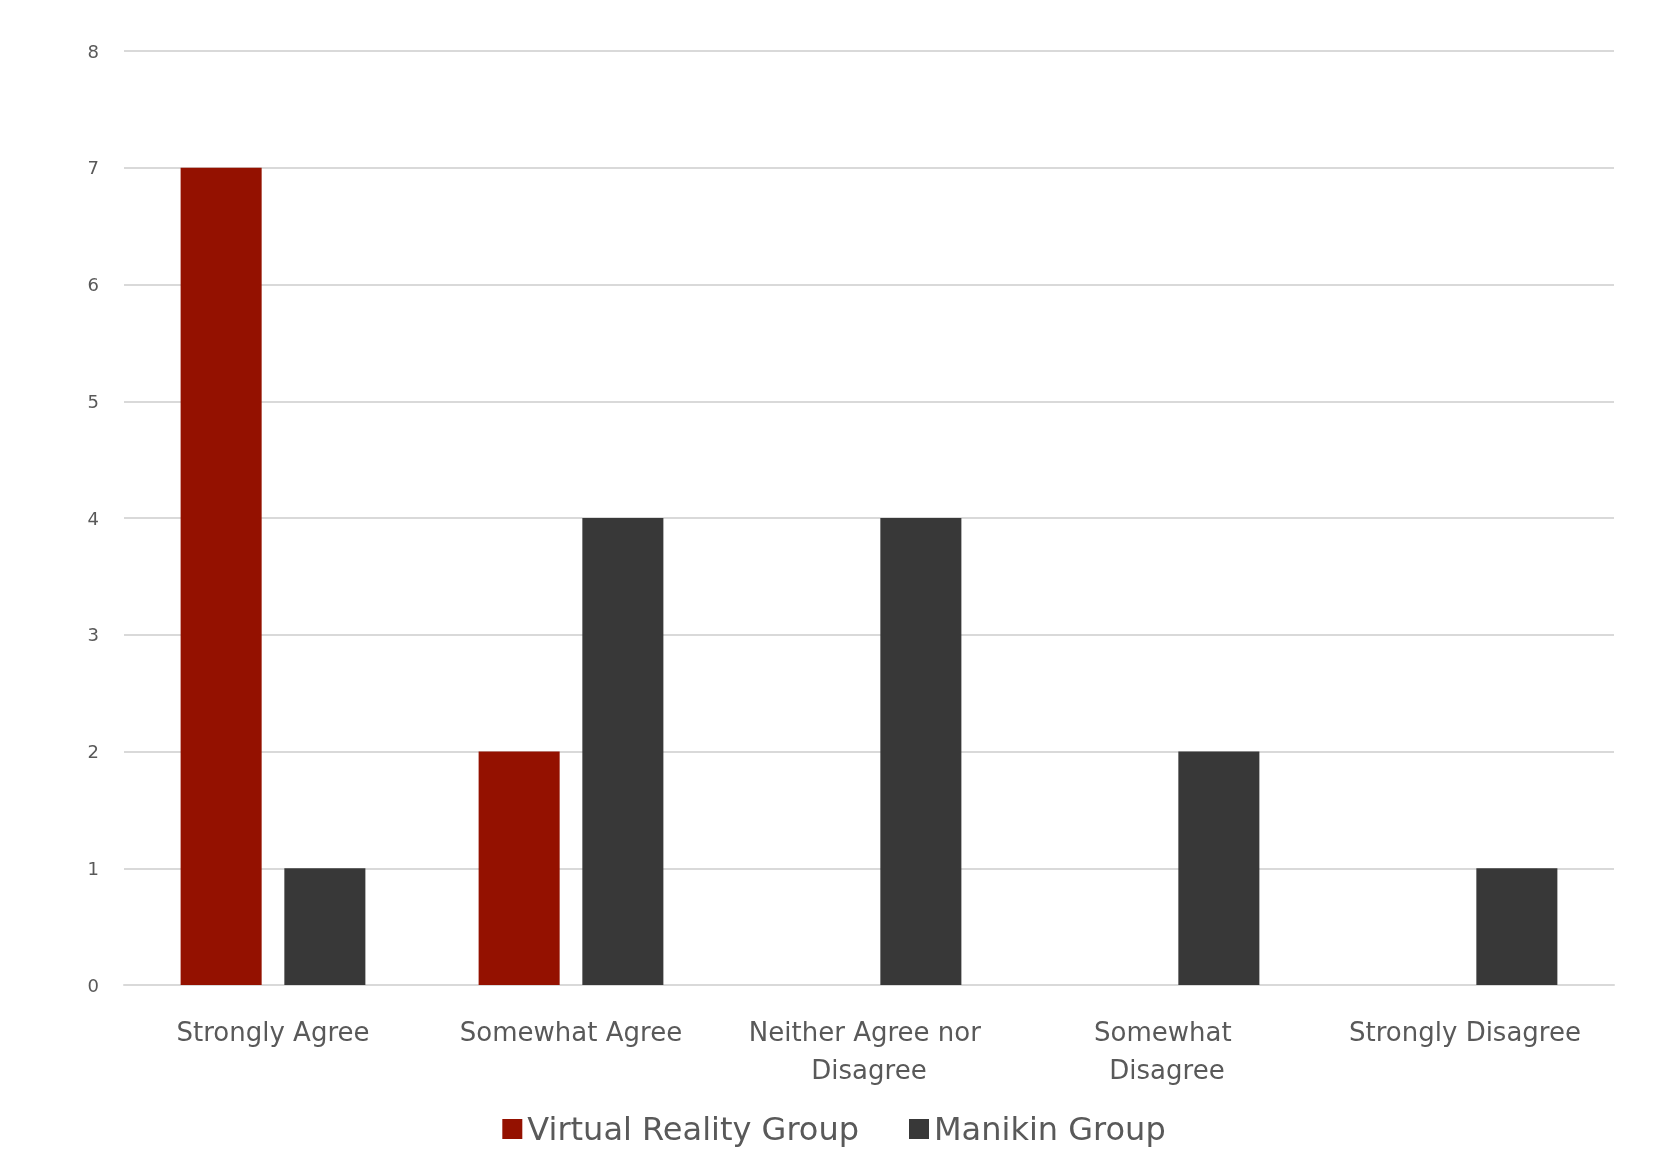 The image size is (1668, 1155). I want to click on y-tick-label: 1, so click(93, 868).